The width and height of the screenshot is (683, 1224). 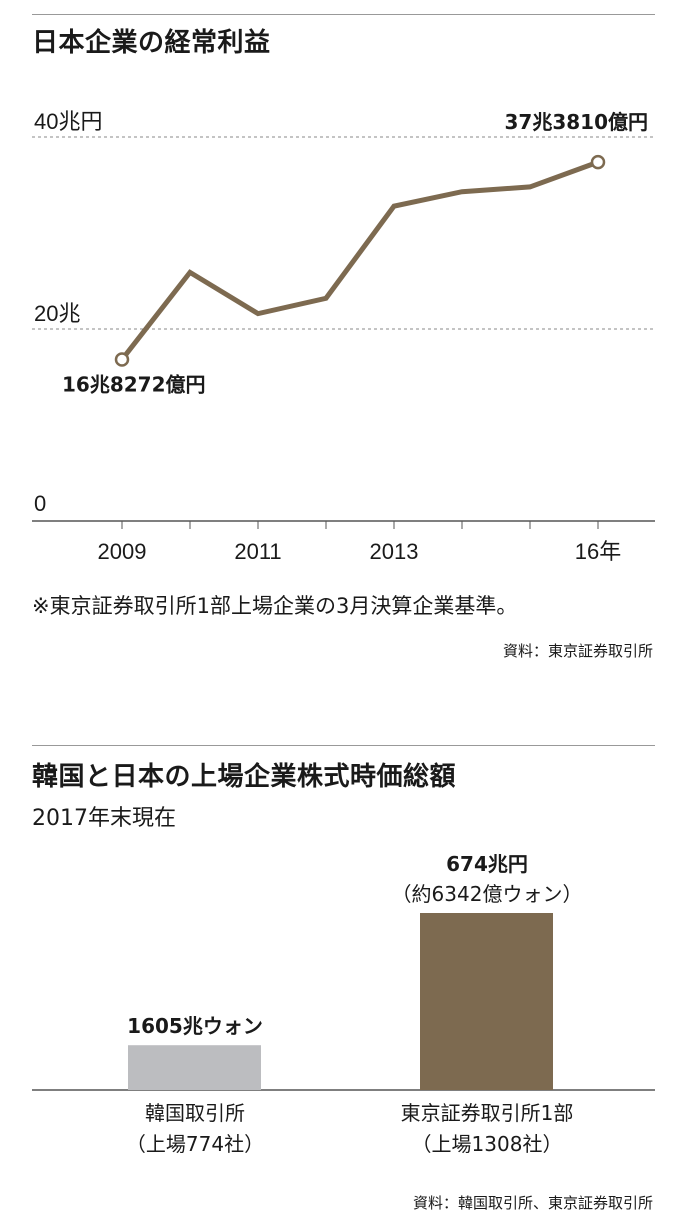 What do you see at coordinates (104, 818) in the screenshot?
I see `chart2-subtitle: 2017年末現在` at bounding box center [104, 818].